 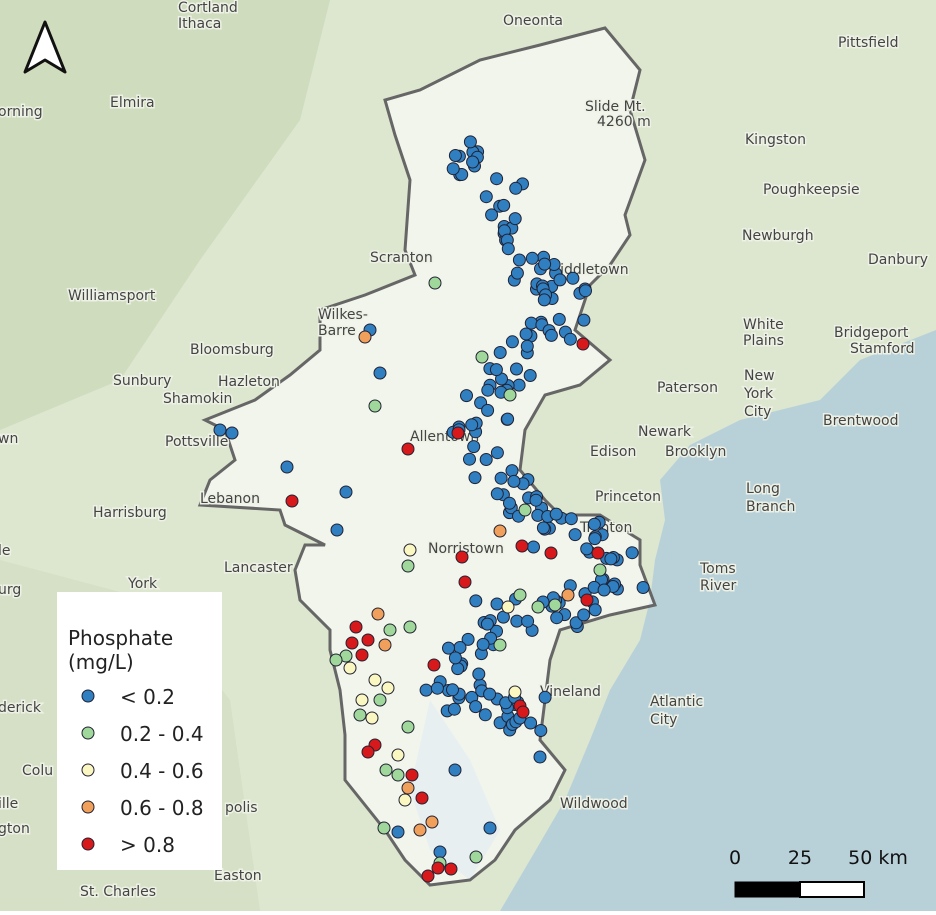 What do you see at coordinates (120, 638) in the screenshot?
I see `legend-title: Phosphate` at bounding box center [120, 638].